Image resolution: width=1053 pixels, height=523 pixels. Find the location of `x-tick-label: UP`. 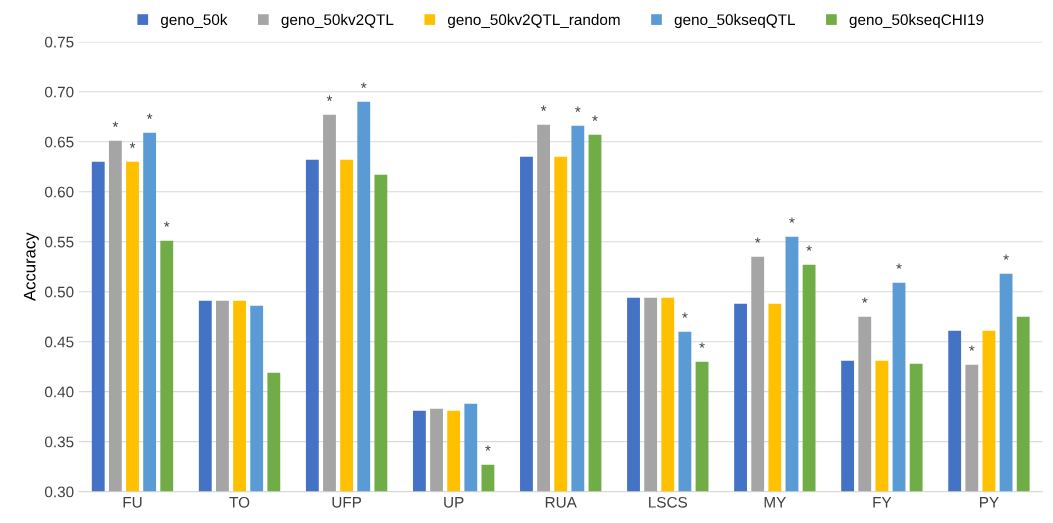

x-tick-label: UP is located at coordinates (454, 502).